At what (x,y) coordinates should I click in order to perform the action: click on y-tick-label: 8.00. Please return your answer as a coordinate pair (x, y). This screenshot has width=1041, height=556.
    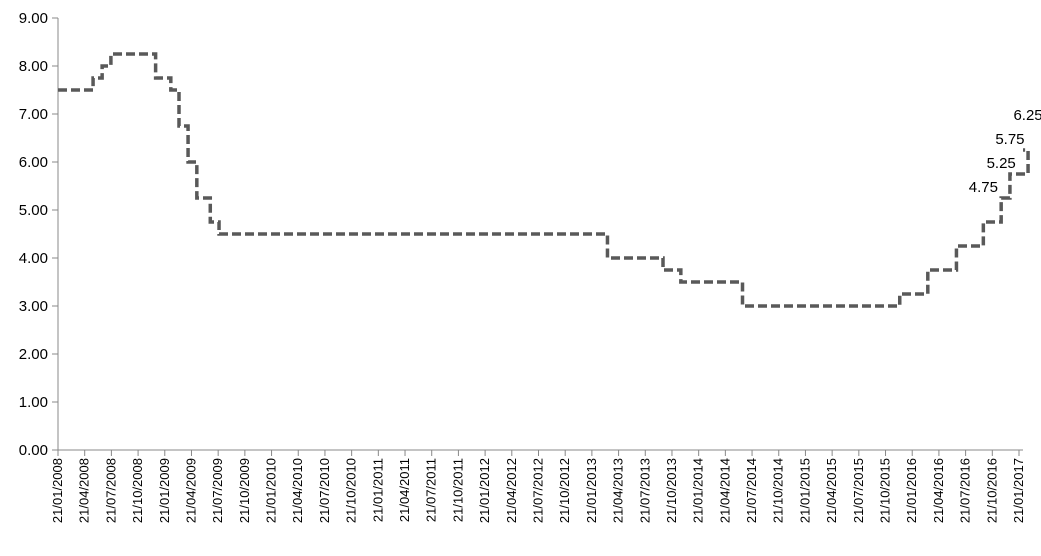
    Looking at the image, I should click on (33, 66).